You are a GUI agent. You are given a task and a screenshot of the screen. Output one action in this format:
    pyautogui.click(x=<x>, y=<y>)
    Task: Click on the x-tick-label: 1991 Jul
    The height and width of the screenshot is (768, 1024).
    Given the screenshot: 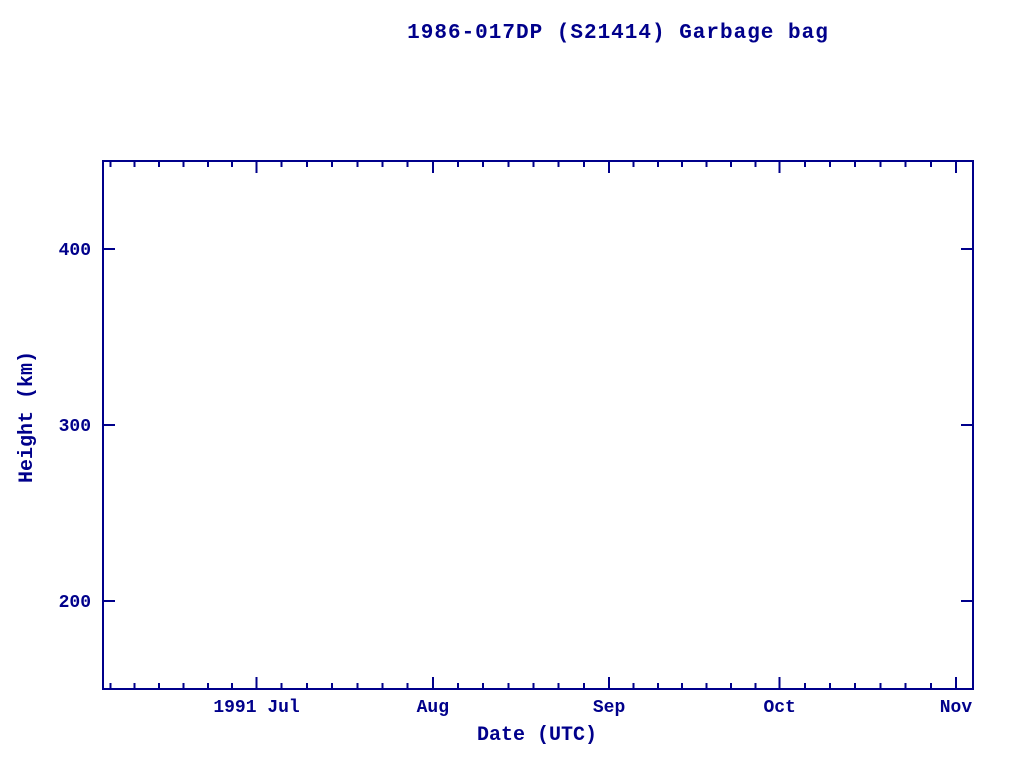 What is the action you would take?
    pyautogui.click(x=256, y=708)
    